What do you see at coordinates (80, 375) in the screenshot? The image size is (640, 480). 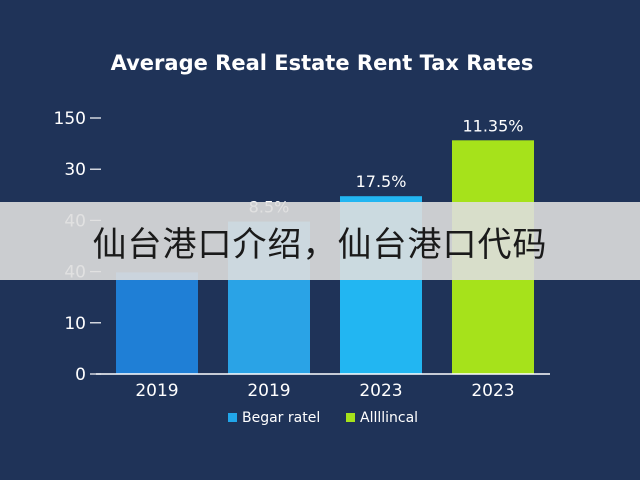 I see `y-tick-label: 0` at bounding box center [80, 375].